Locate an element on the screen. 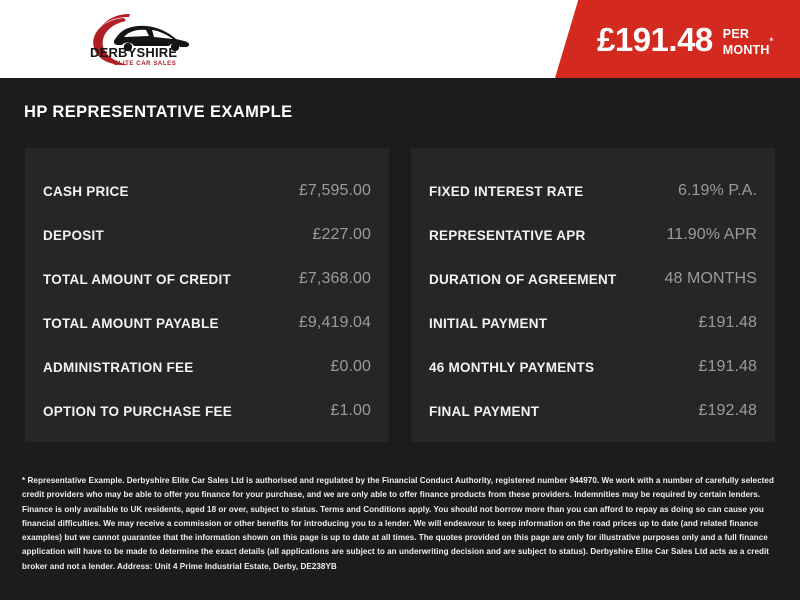  row-value: £7,595.00 is located at coordinates (334, 190).